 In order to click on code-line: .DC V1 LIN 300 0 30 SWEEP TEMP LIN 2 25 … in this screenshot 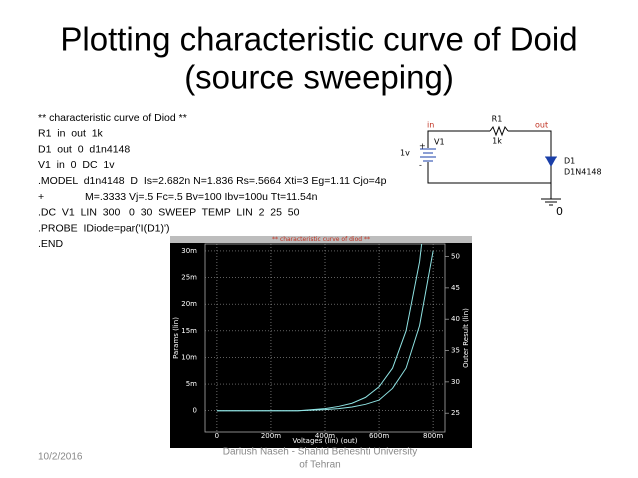, I will do `click(169, 213)`.